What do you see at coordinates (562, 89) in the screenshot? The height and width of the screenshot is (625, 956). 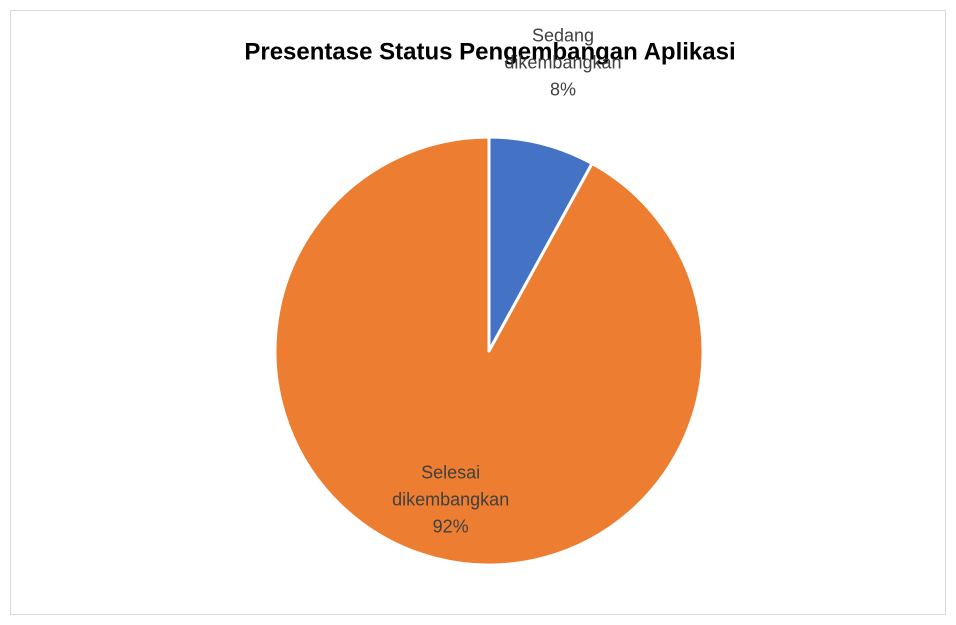 I see `value-label: 8%` at bounding box center [562, 89].